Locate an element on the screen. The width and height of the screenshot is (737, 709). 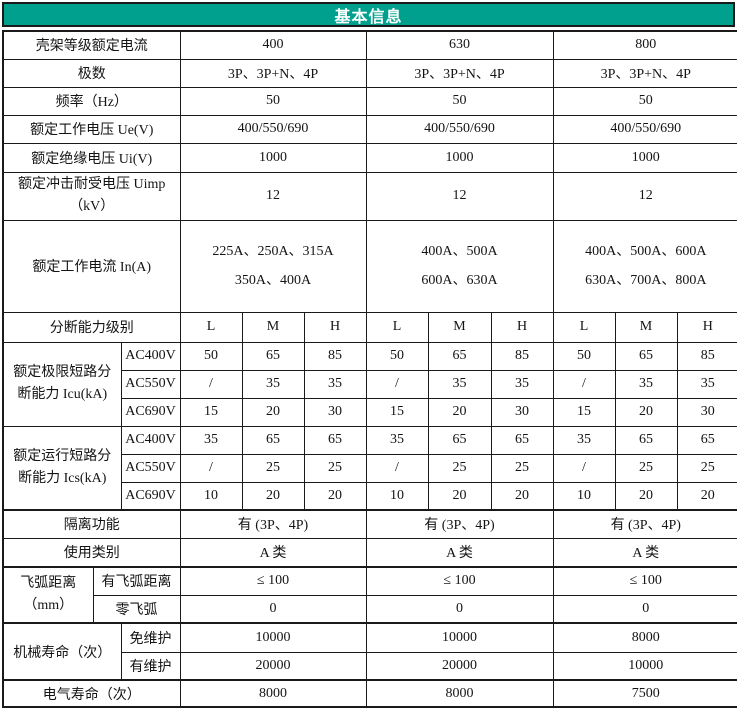
row-uimp: 额定冲击耐受电压 Uimp （kV） 12 12 12 is located at coordinates (370, 196).